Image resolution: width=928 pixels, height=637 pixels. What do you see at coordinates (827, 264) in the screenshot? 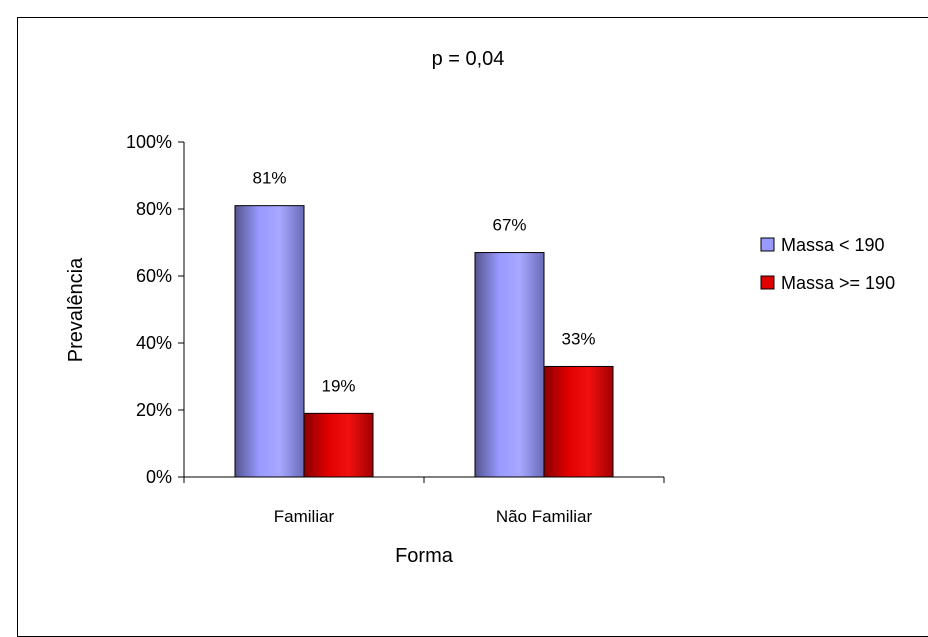
I see `legend: Massa < 190 Massa >= 190` at bounding box center [827, 264].